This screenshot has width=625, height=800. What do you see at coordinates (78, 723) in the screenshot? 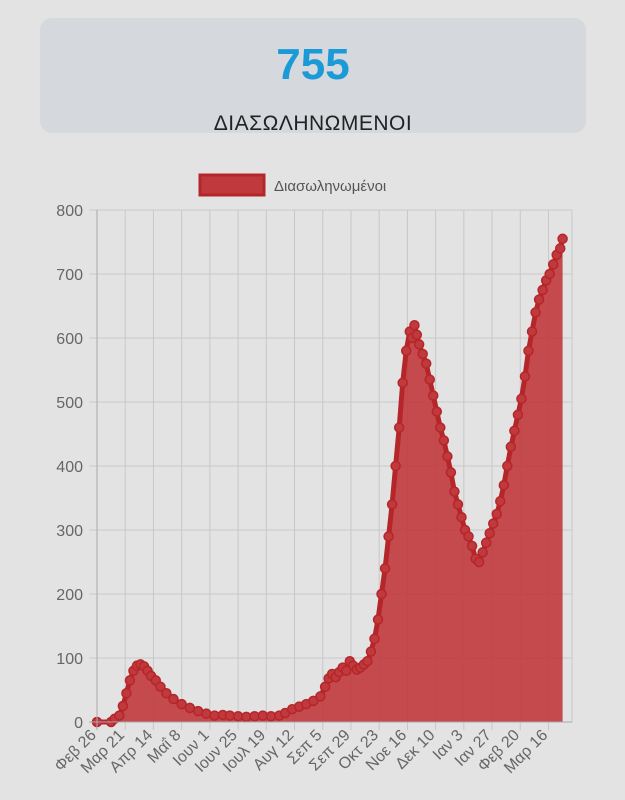
I see `y-tick-label: 0` at bounding box center [78, 723].